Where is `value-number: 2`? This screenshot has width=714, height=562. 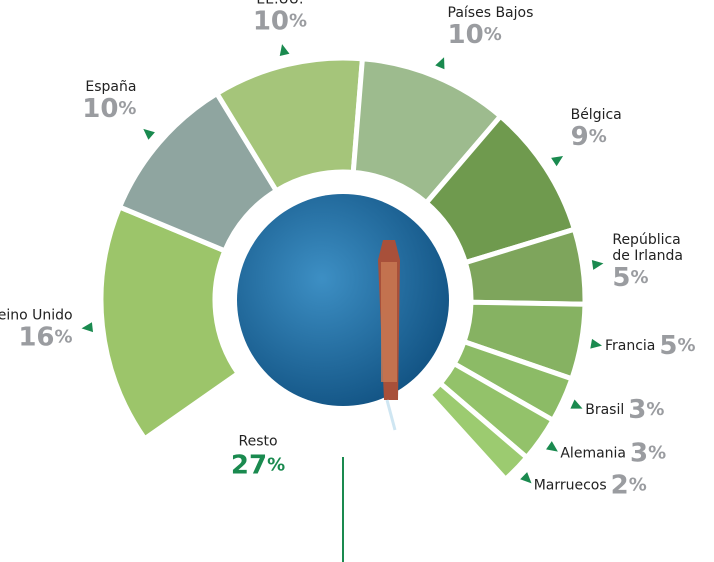 value-number: 2 is located at coordinates (620, 485).